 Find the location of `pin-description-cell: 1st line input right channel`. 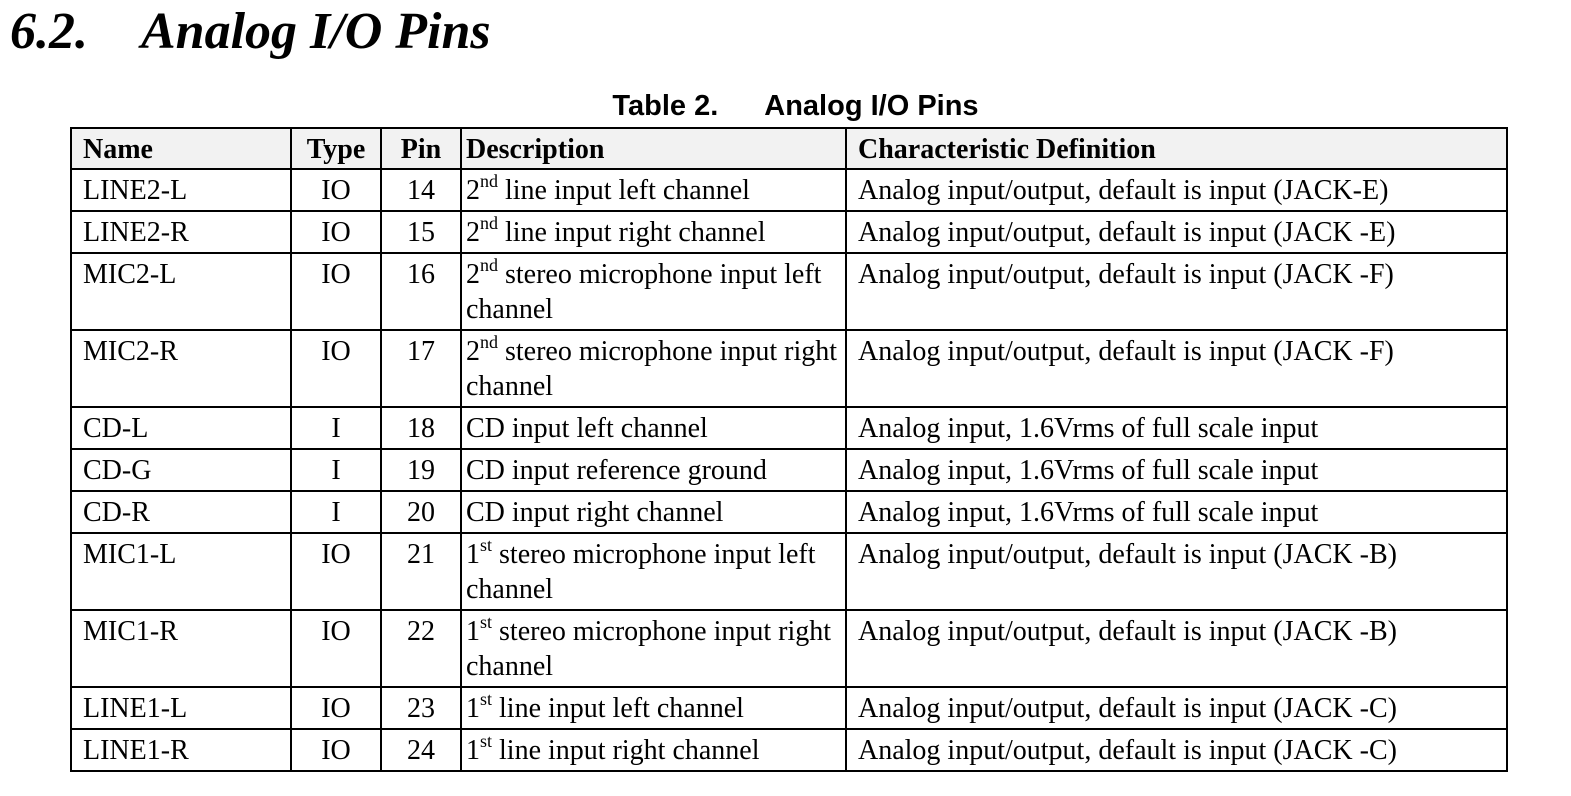

pin-description-cell: 1st line input right channel is located at coordinates (653, 750).